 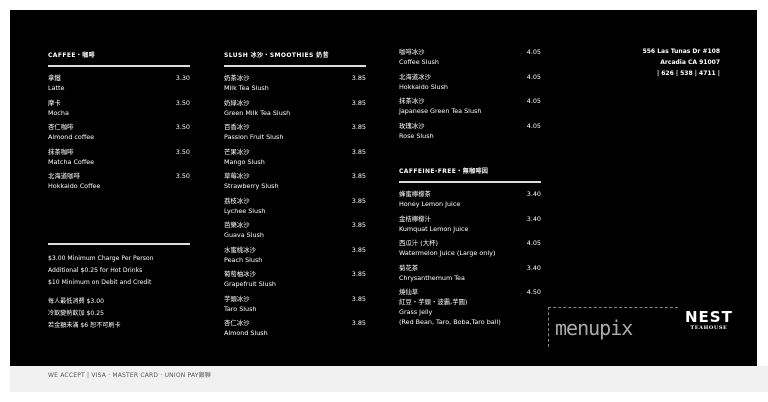 What do you see at coordinates (412, 125) in the screenshot?
I see `item-name-zh: 玫瑰冰沙` at bounding box center [412, 125].